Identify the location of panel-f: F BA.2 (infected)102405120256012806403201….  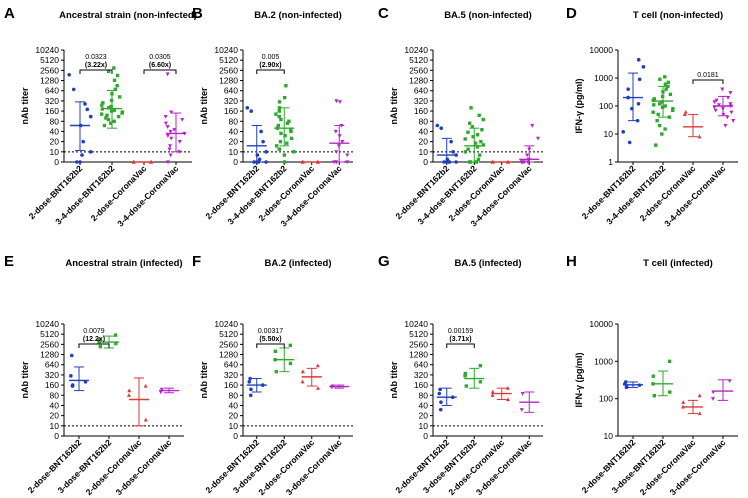
(272, 375).